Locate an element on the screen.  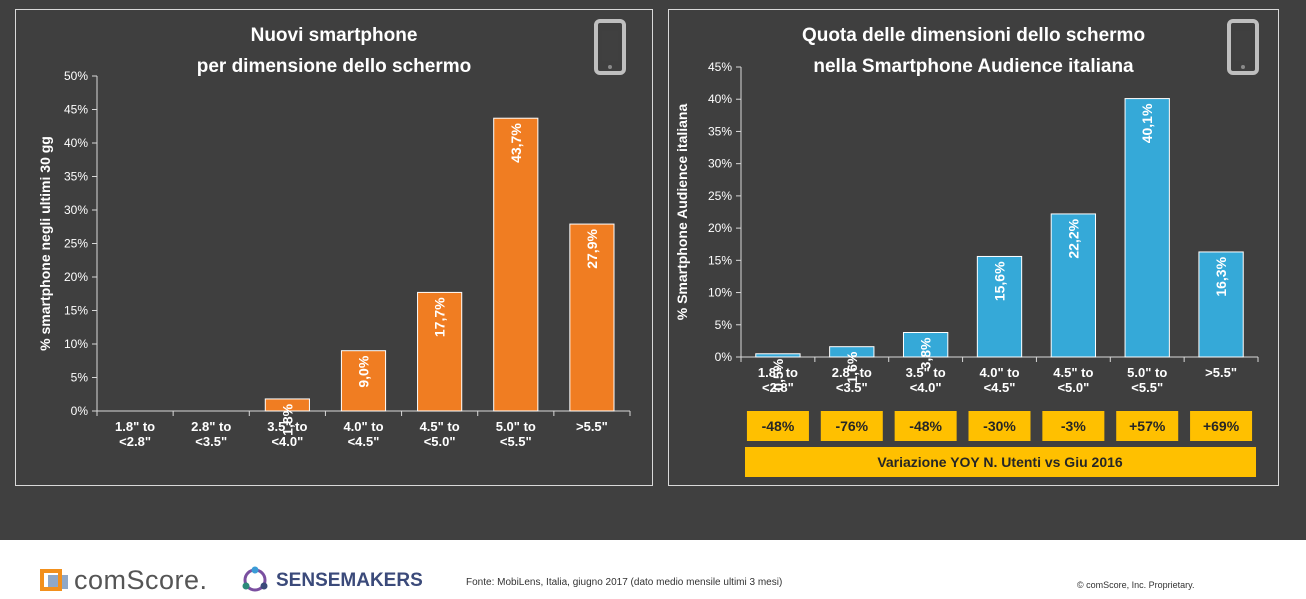
data-label-5: 17,7% is located at coordinates (440, 317).